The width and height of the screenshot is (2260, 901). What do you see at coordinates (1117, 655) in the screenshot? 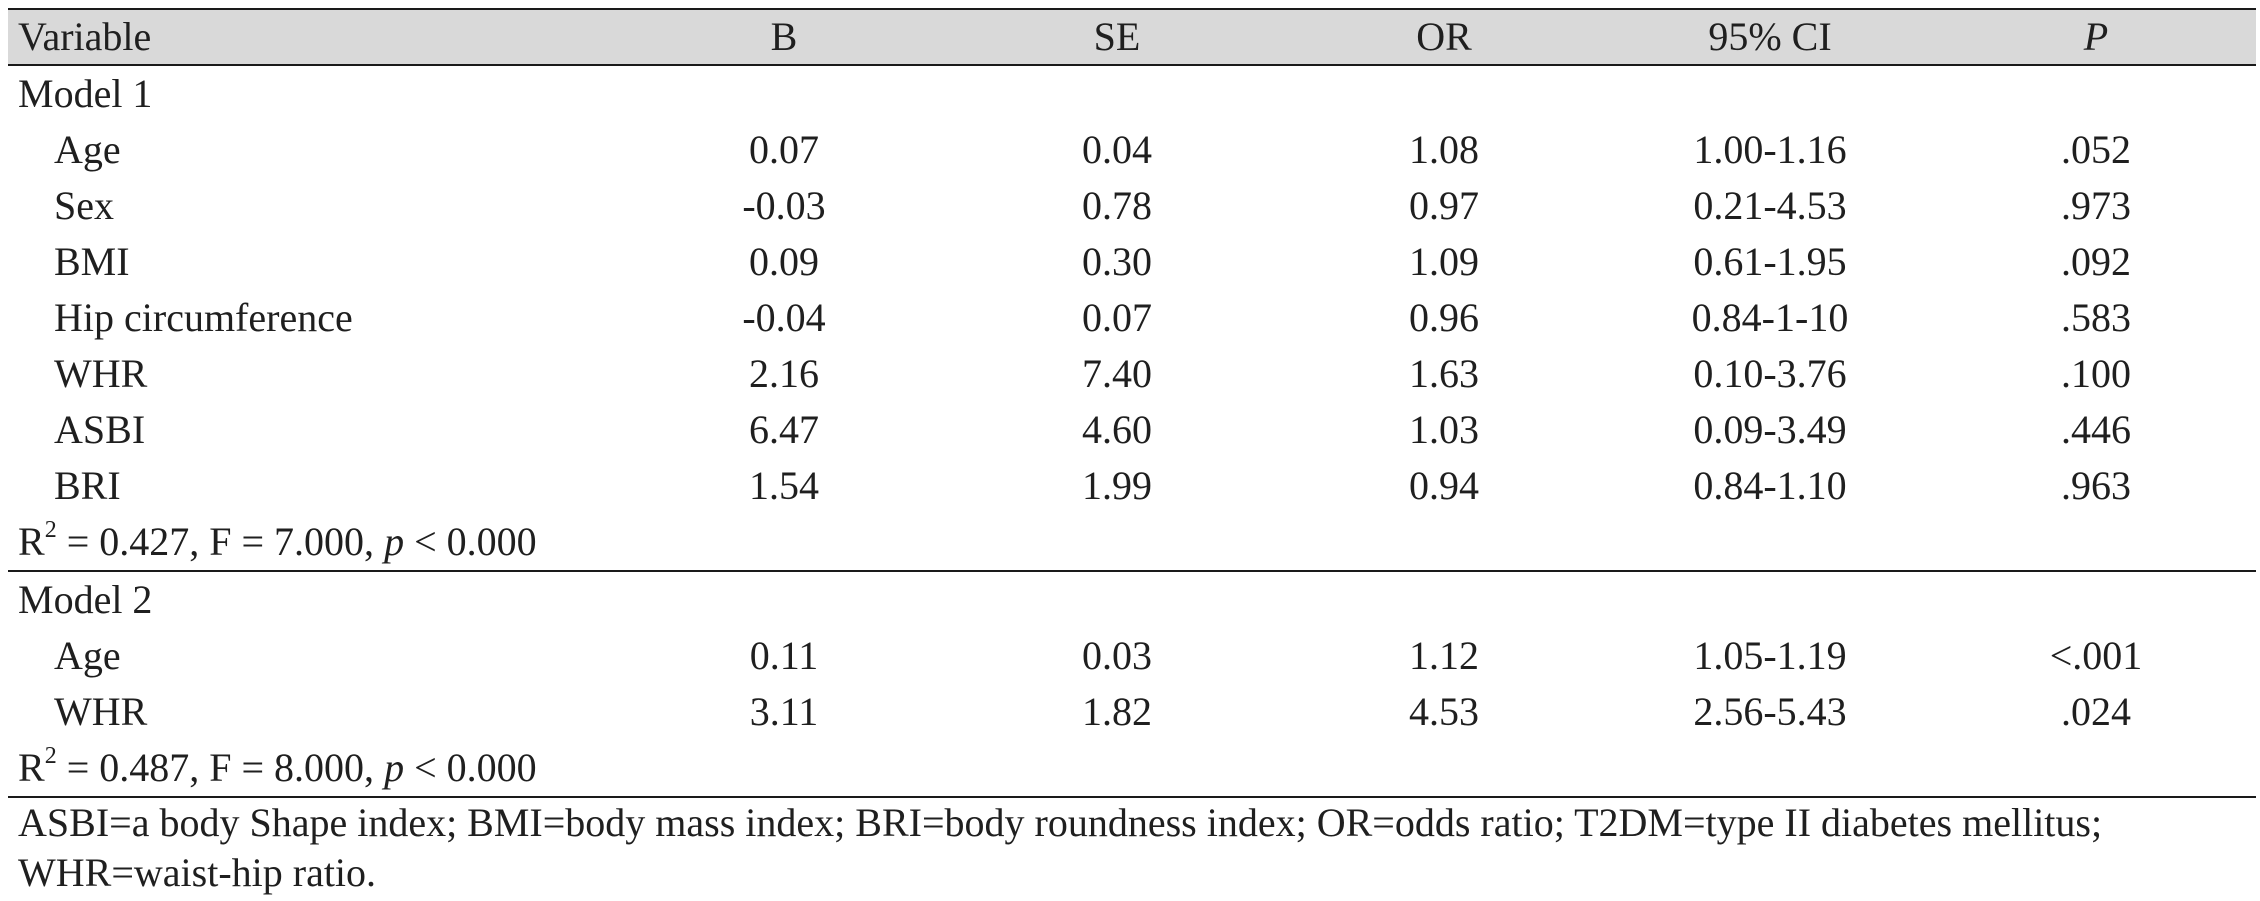
I see `se-cell: 0.03` at bounding box center [1117, 655].